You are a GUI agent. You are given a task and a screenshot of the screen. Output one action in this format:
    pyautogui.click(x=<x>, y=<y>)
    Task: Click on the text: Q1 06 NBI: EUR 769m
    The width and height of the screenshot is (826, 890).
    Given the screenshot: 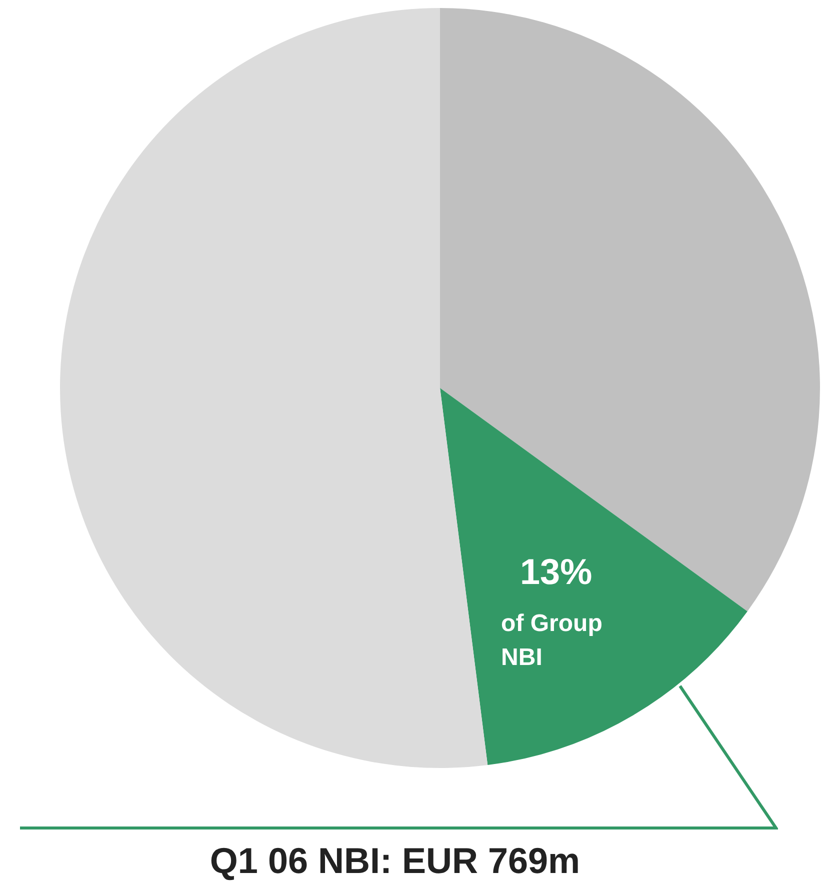 What is the action you would take?
    pyautogui.click(x=395, y=861)
    